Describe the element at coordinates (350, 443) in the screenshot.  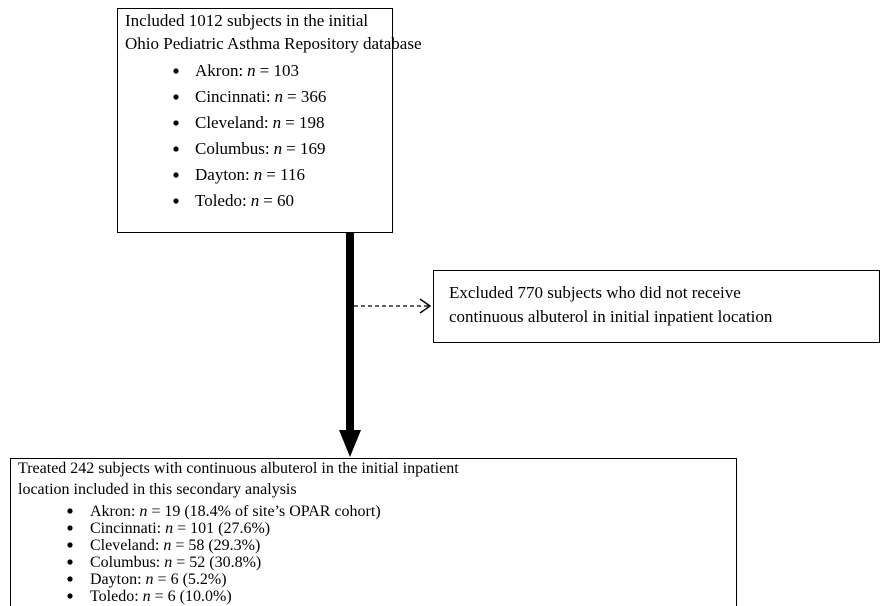
I see `main-arrow-head` at that location.